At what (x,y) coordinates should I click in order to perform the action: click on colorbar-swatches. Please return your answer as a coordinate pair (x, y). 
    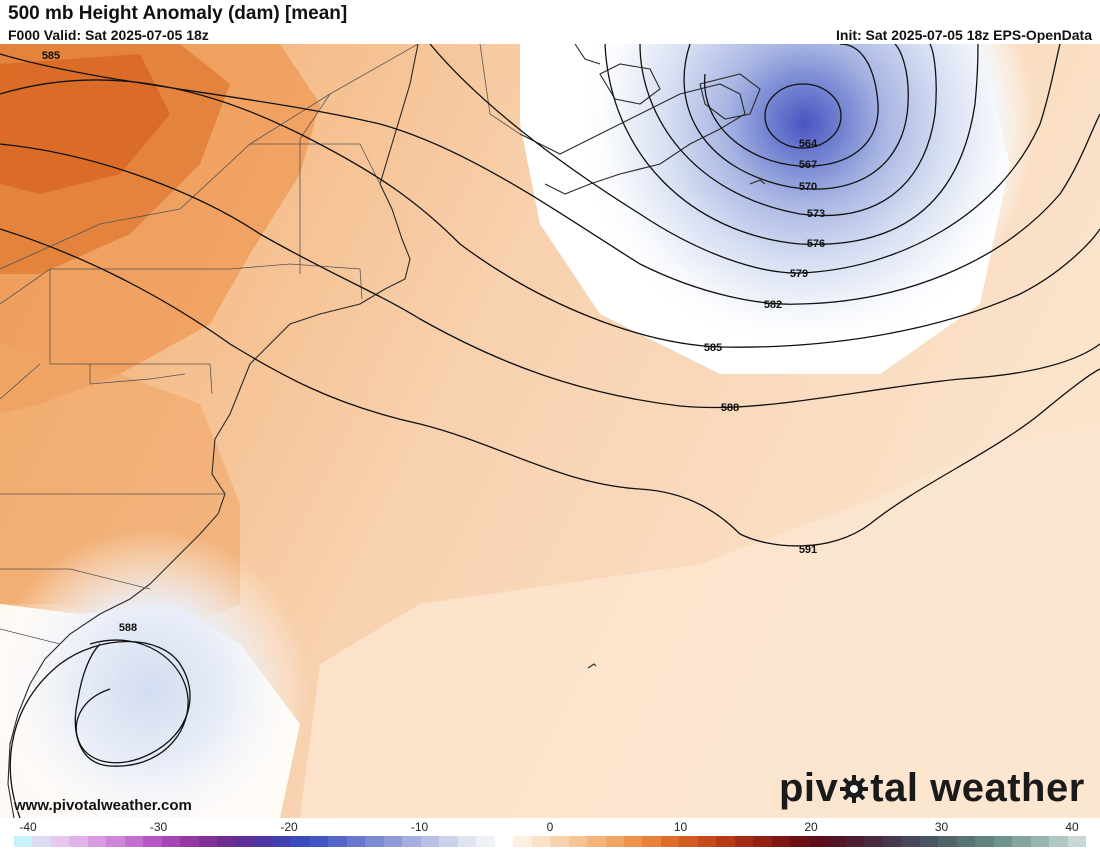
    Looking at the image, I should click on (550, 841).